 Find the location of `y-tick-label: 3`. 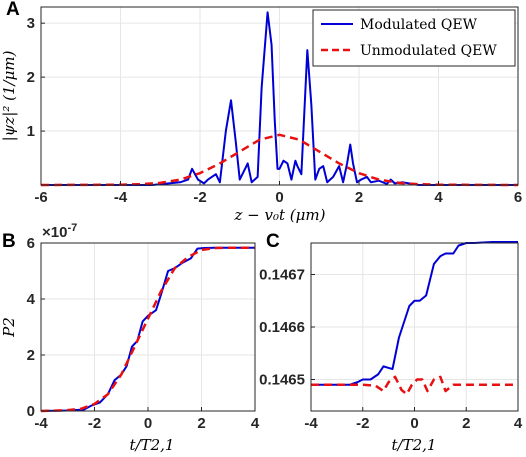

y-tick-label: 3 is located at coordinates (31, 23).